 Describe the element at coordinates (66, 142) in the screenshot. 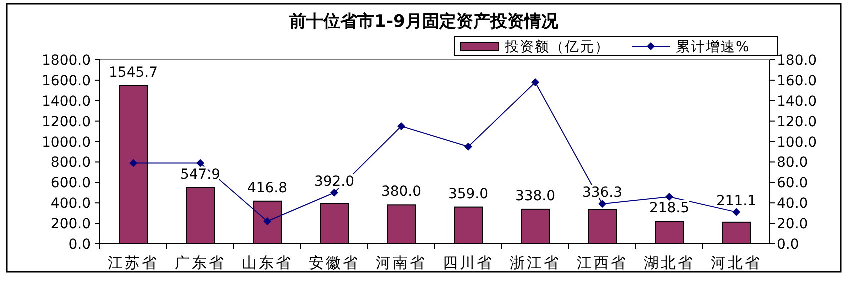

I see `y-tick-label: 1000.0` at that location.